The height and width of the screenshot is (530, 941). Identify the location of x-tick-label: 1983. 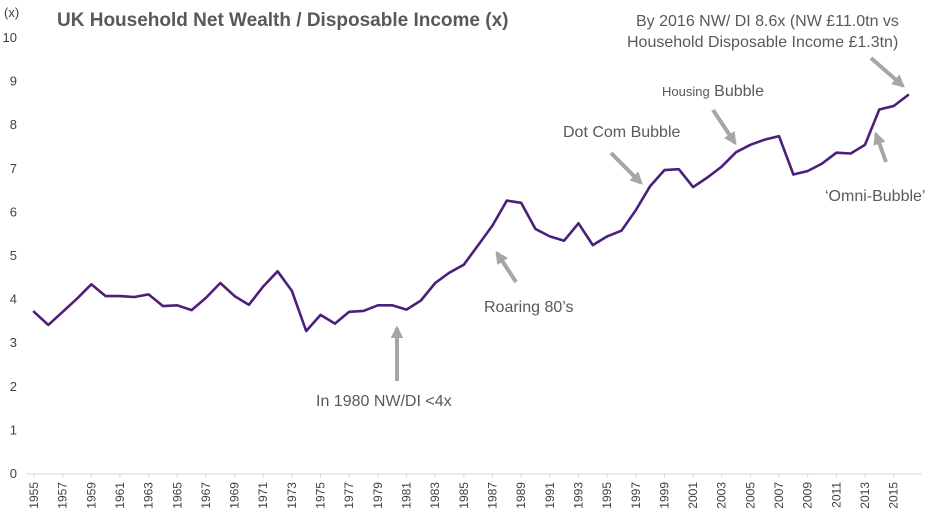
(435, 495).